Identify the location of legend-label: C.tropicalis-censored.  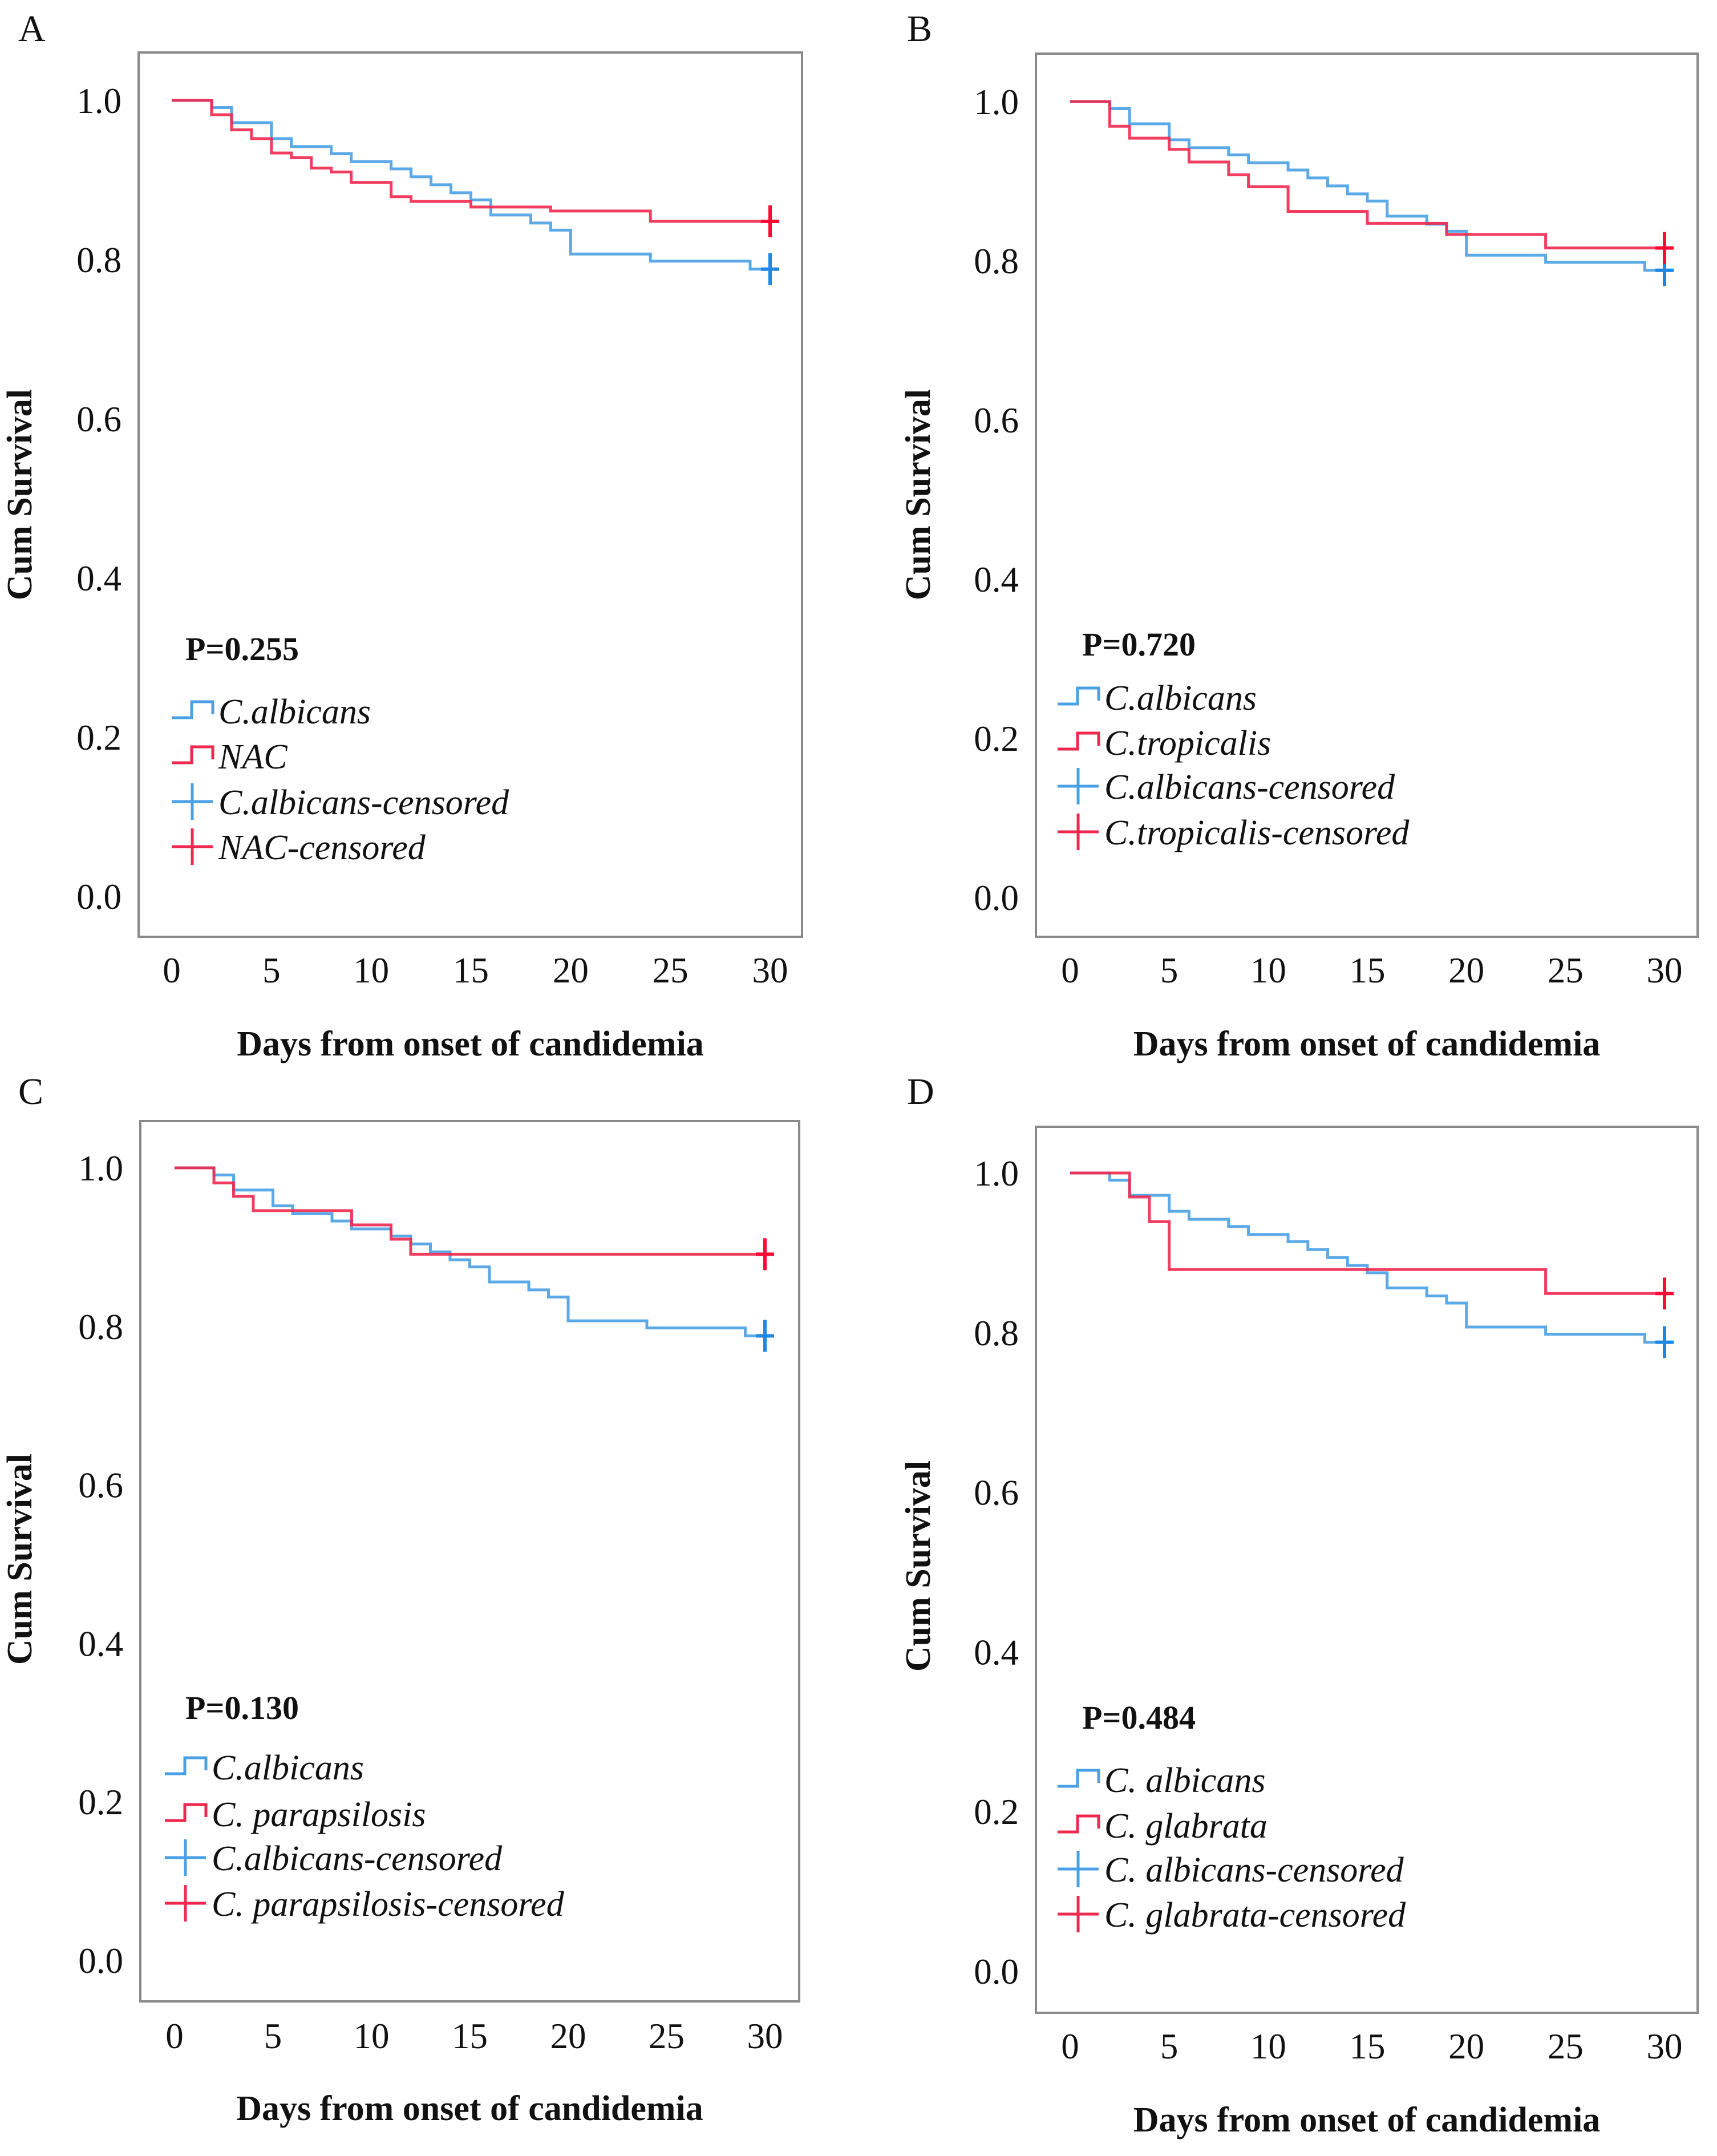
(1257, 833).